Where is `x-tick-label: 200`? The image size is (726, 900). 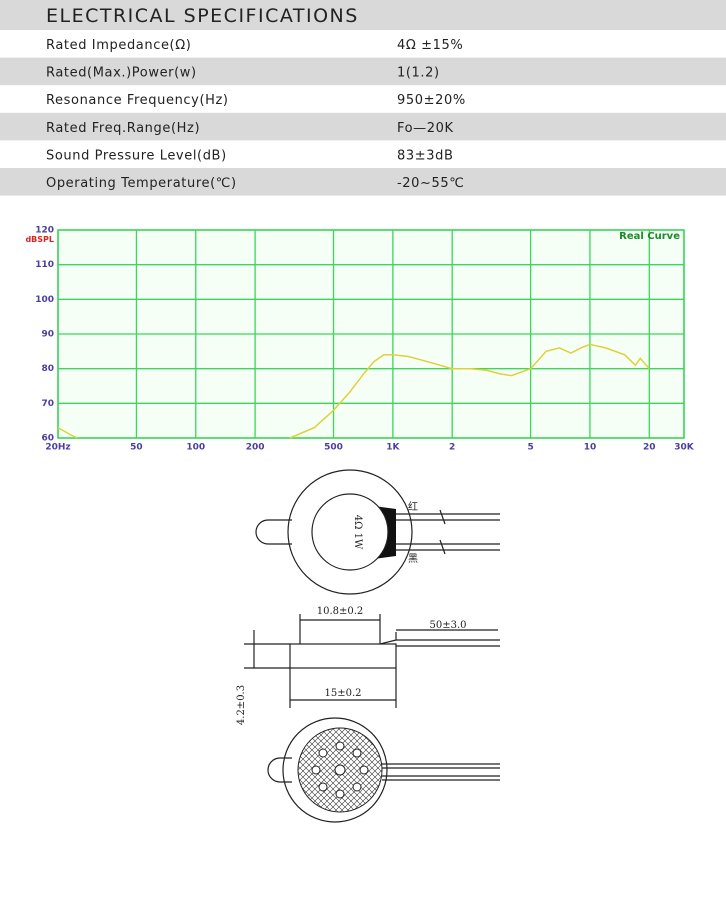 x-tick-label: 200 is located at coordinates (255, 448).